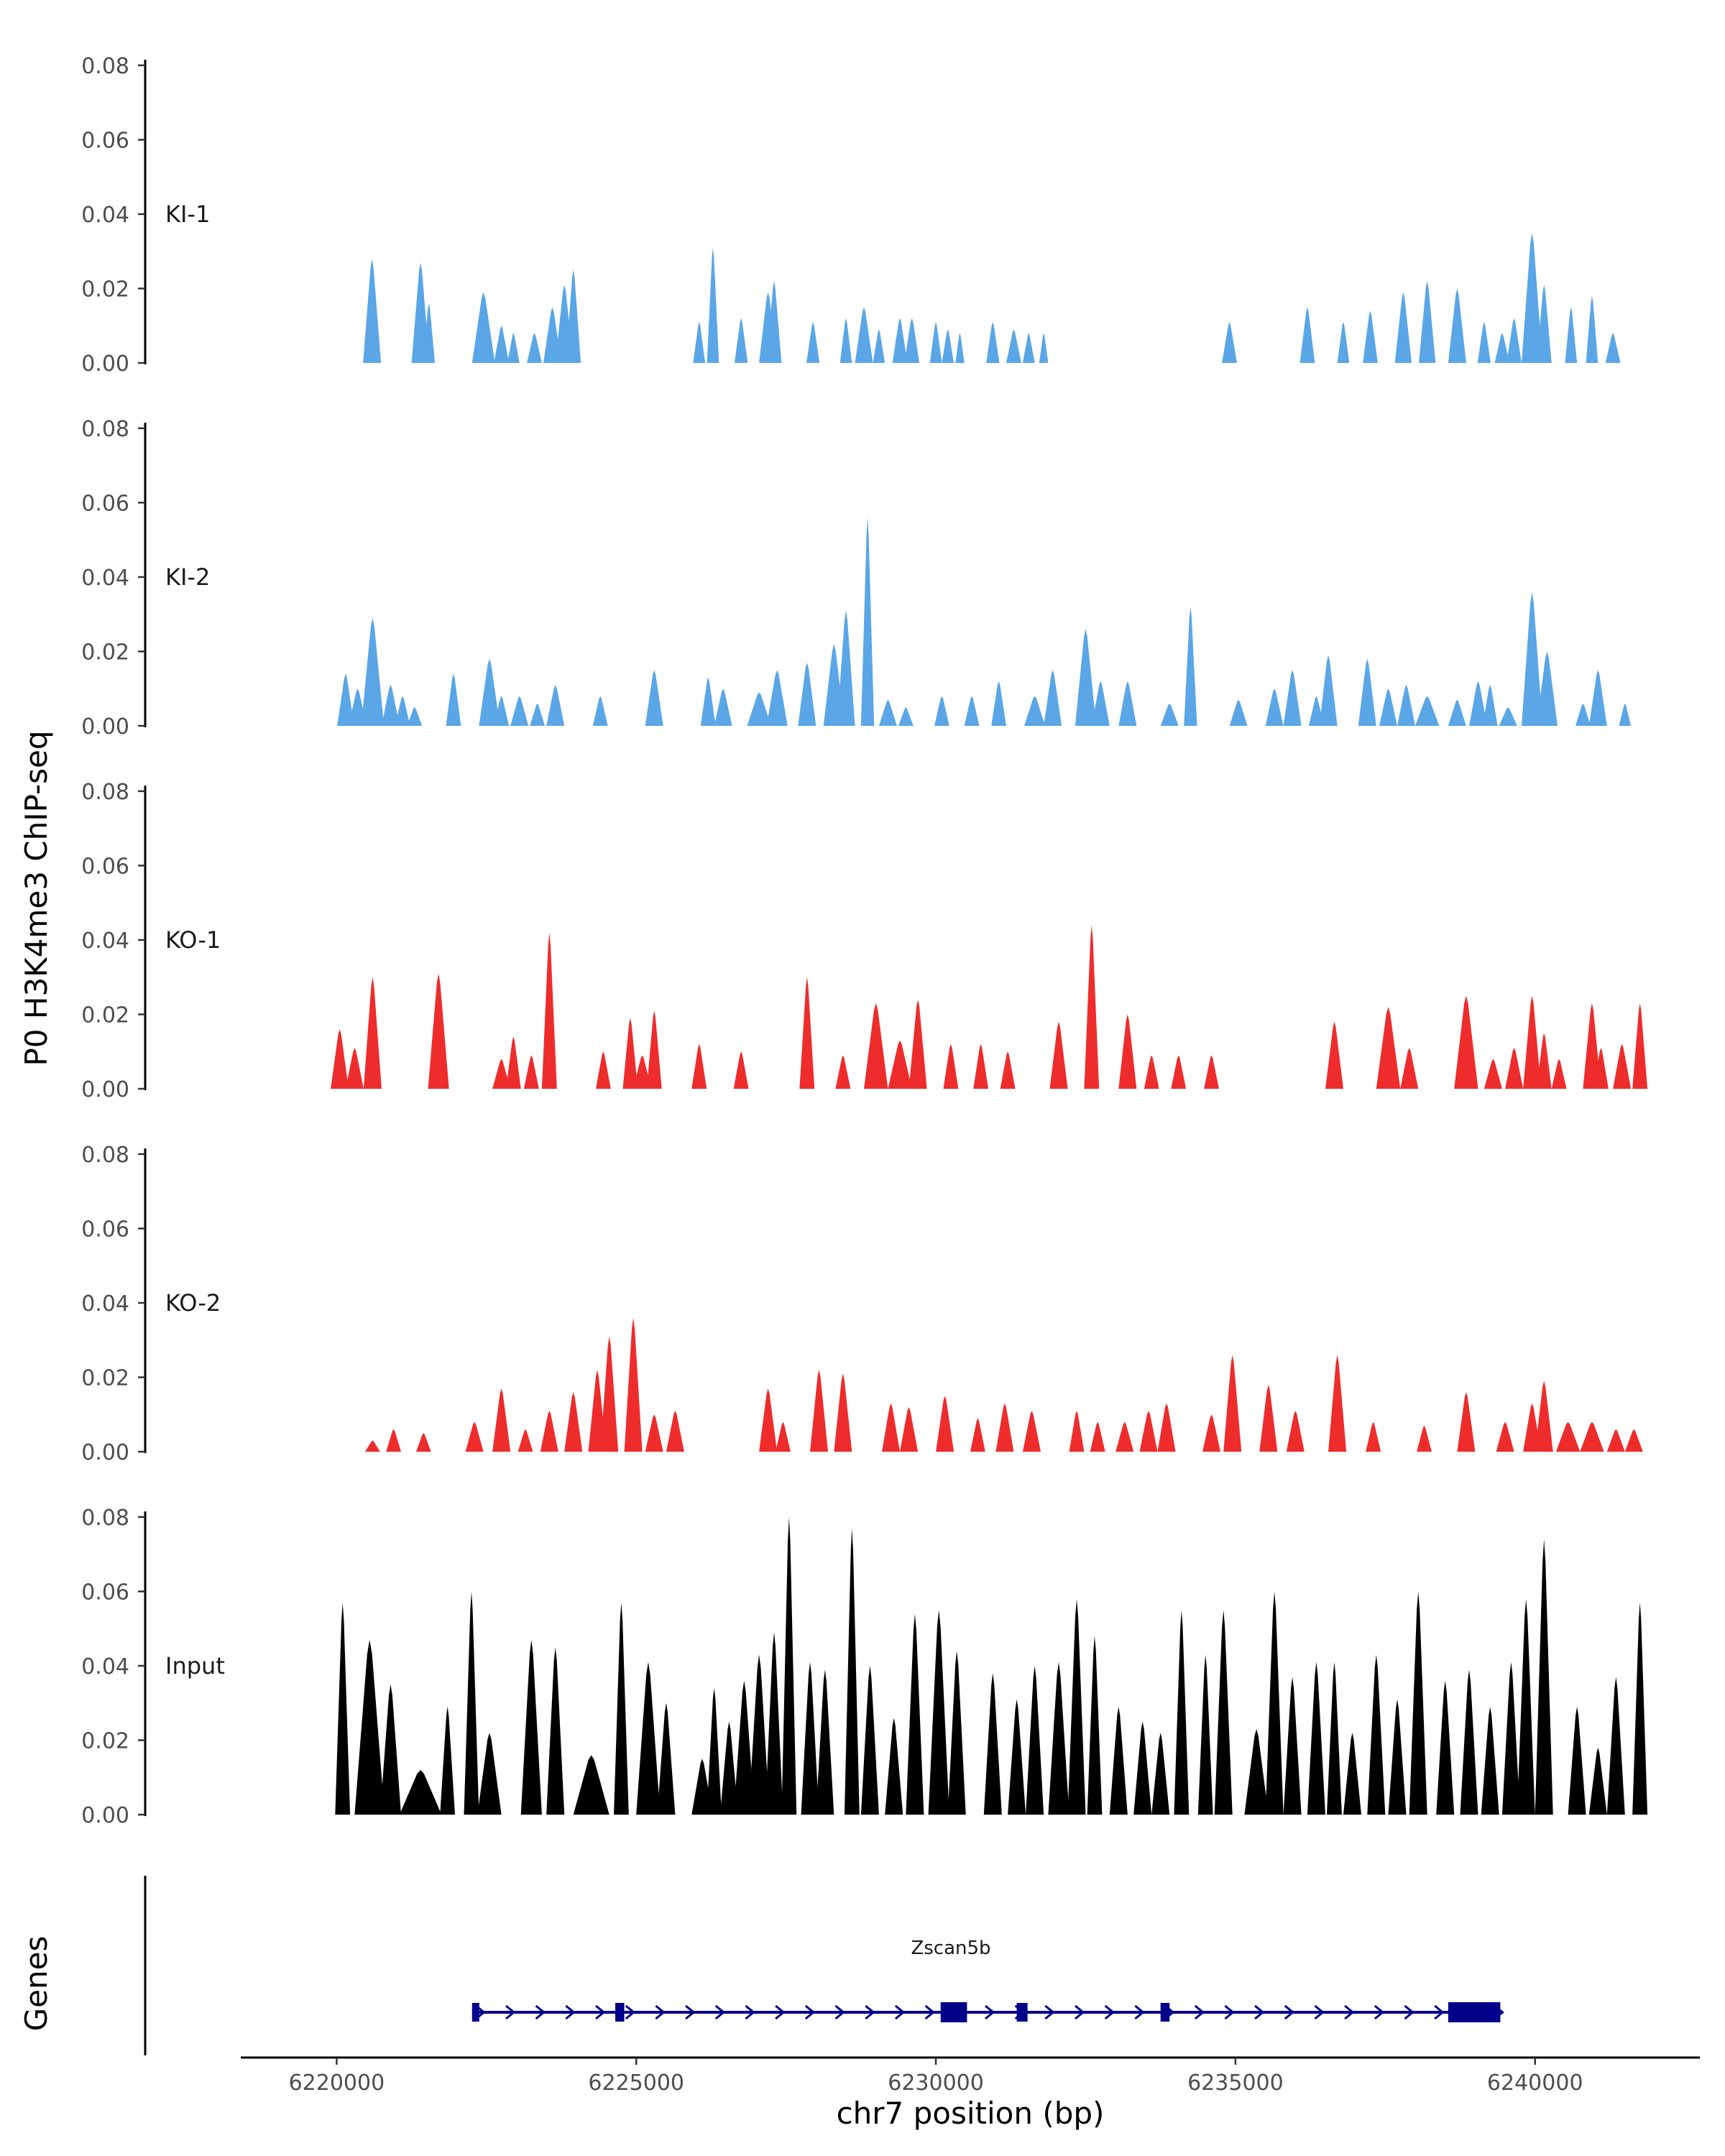 This screenshot has width=1725, height=2156. What do you see at coordinates (105, 1015) in the screenshot?
I see `y-tick-label: 0.02` at bounding box center [105, 1015].